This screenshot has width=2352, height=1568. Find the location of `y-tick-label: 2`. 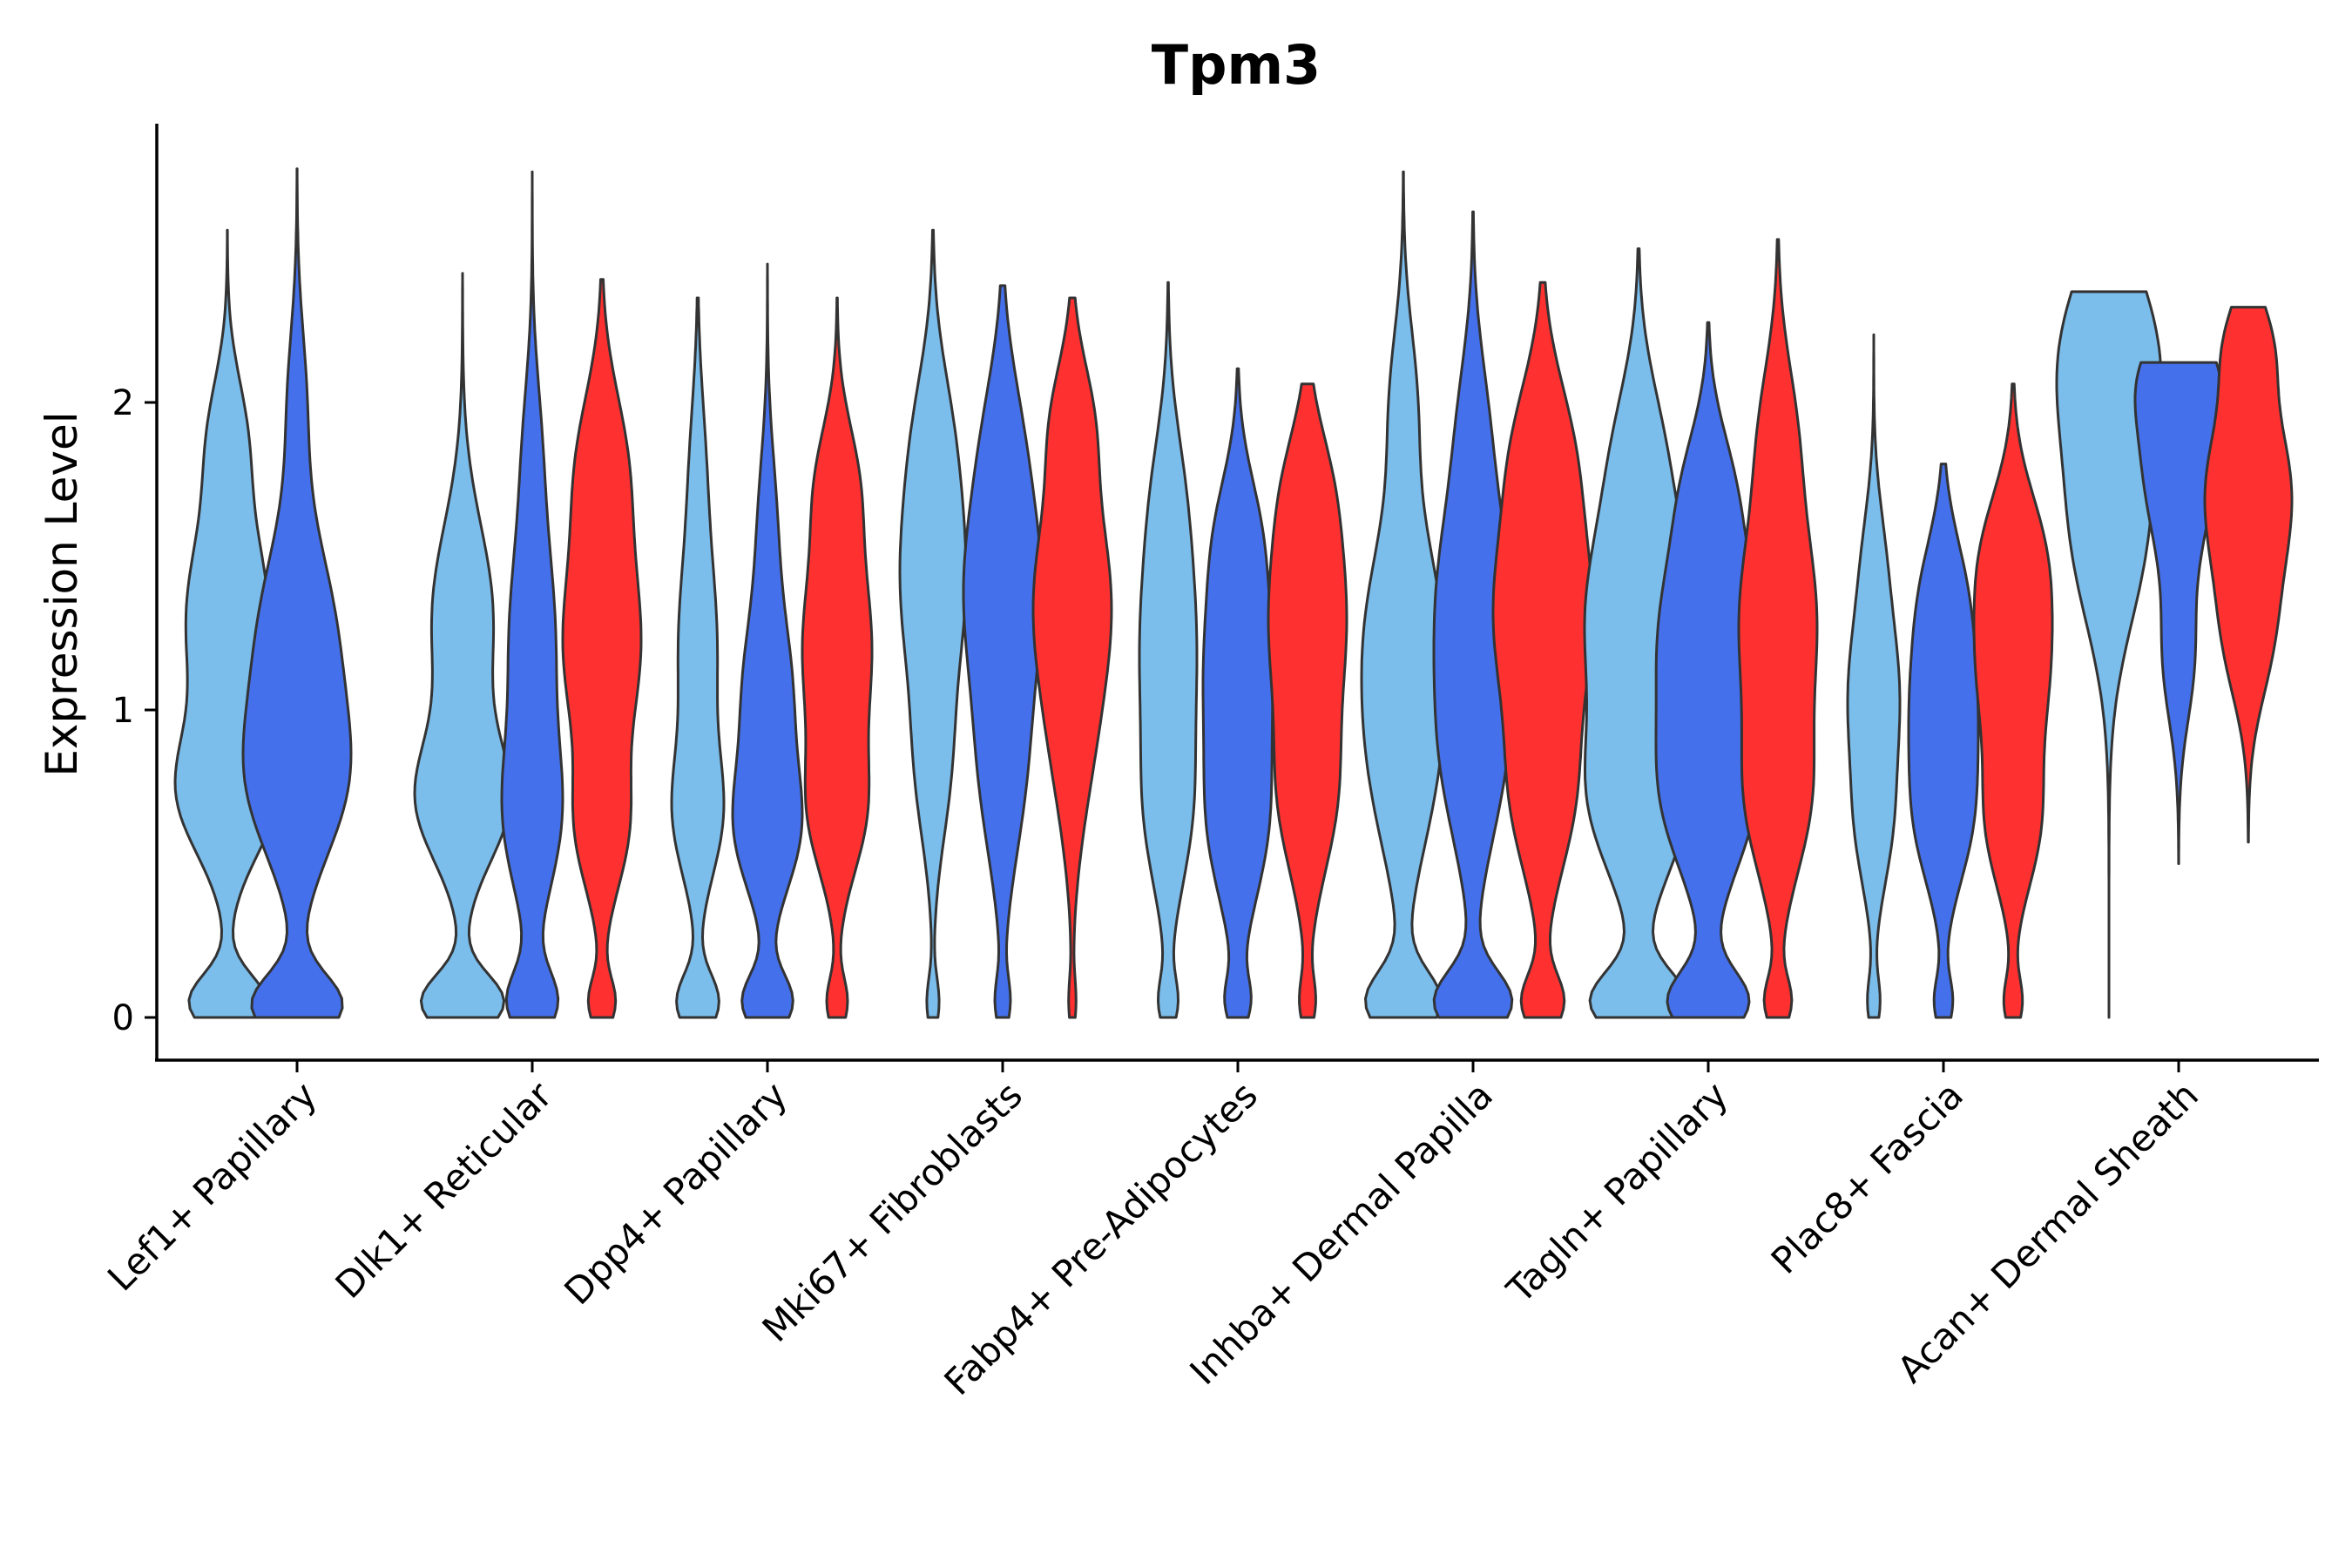

y-tick-label: 2 is located at coordinates (123, 403).